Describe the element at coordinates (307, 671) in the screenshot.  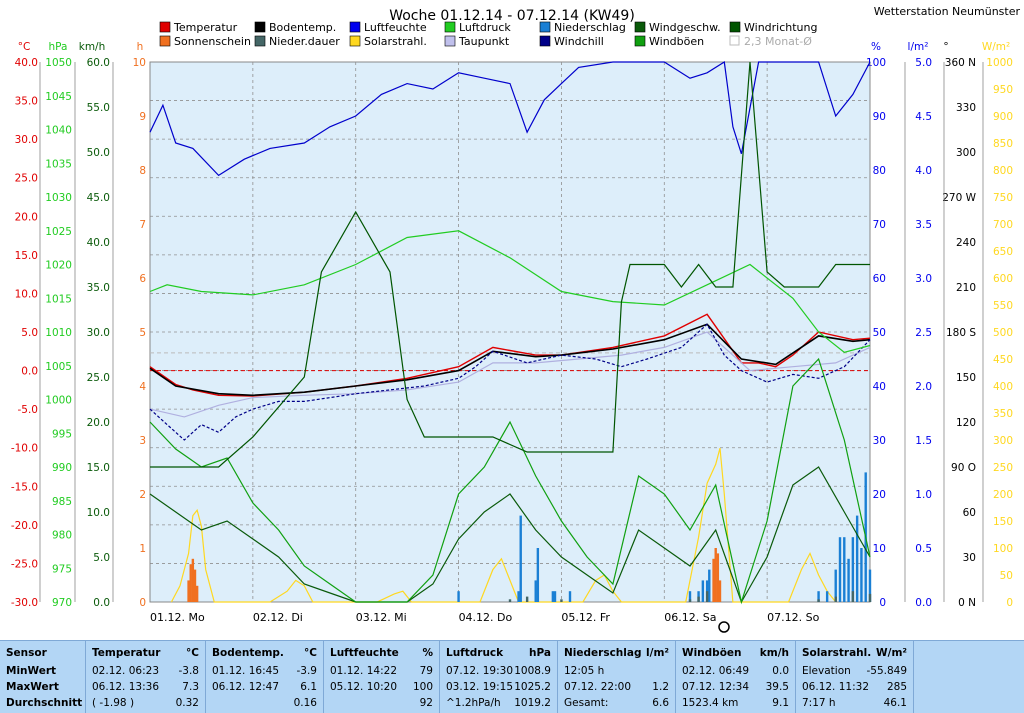
I see `stats-value: -3.9` at that location.